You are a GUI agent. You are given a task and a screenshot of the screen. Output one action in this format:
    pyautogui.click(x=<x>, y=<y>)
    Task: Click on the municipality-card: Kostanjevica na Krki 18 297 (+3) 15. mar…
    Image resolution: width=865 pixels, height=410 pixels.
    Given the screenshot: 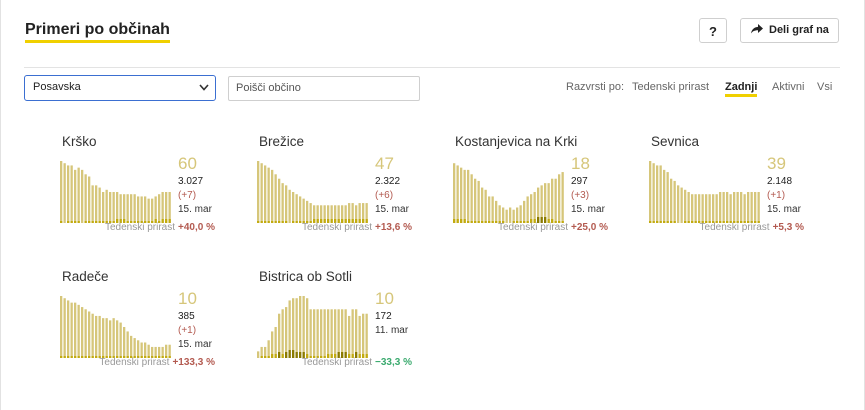 What is the action you would take?
    pyautogui.click(x=540, y=189)
    